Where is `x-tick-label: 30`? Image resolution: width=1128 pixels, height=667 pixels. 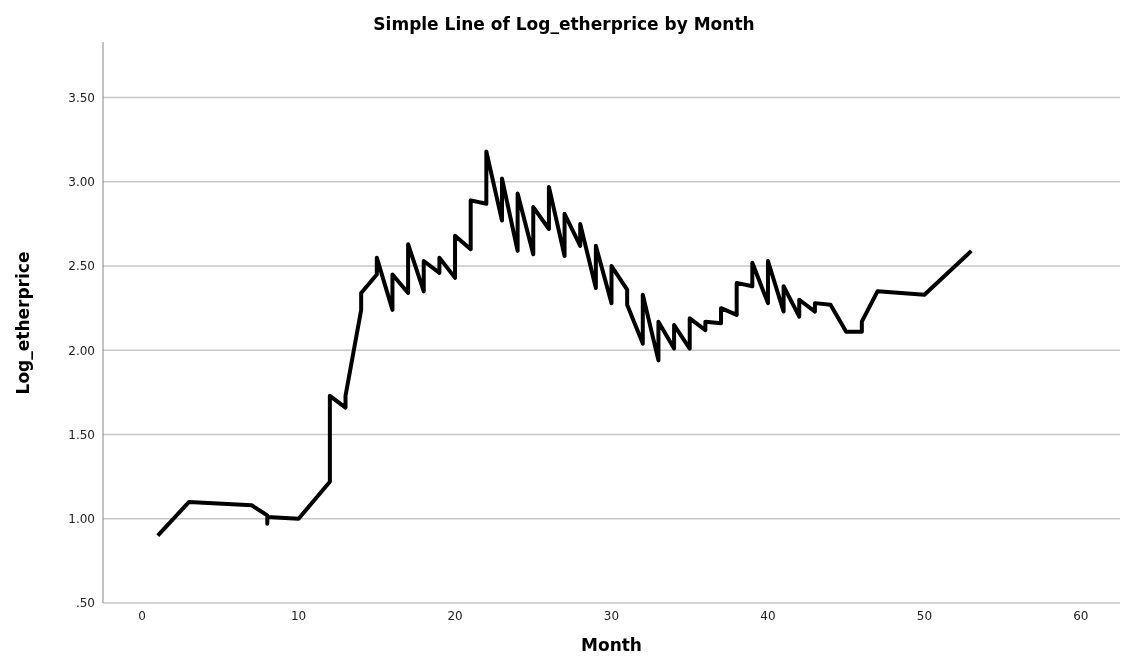 x-tick-label: 30 is located at coordinates (611, 615).